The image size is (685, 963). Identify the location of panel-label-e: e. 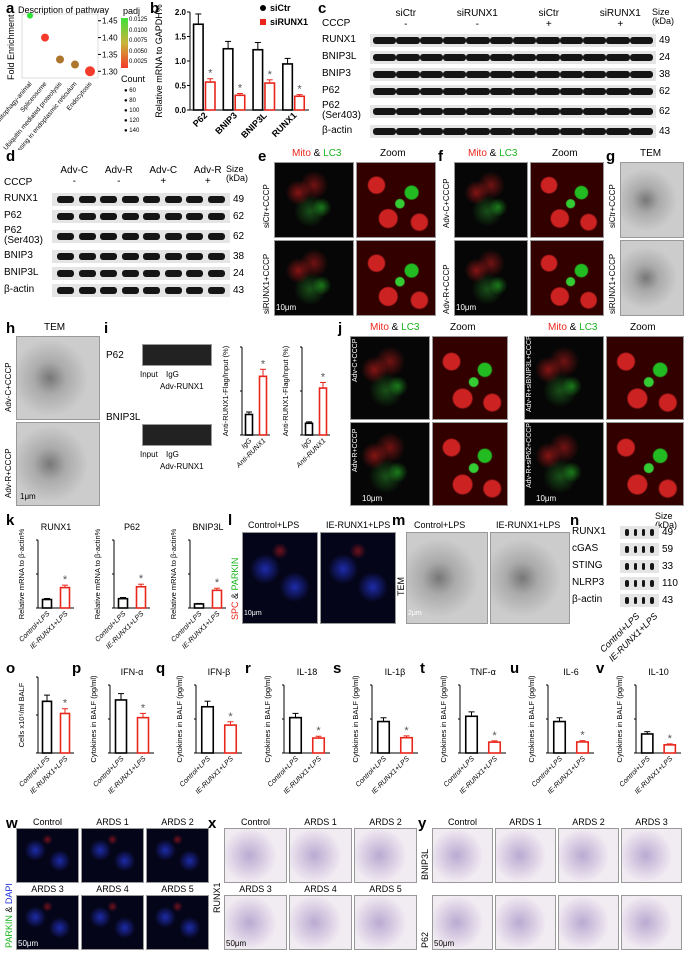
(262, 156).